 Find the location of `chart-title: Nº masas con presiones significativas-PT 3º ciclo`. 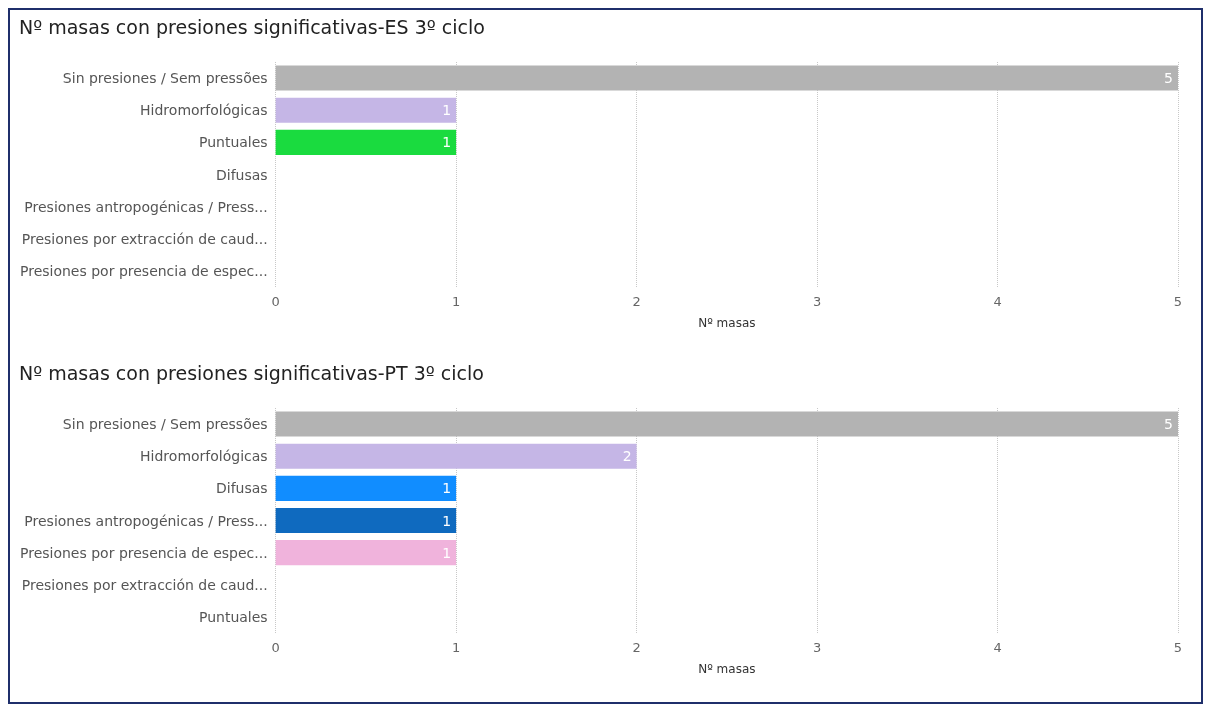

chart-title: Nº masas con presiones significativas-PT 3º ciclo is located at coordinates (251, 372).